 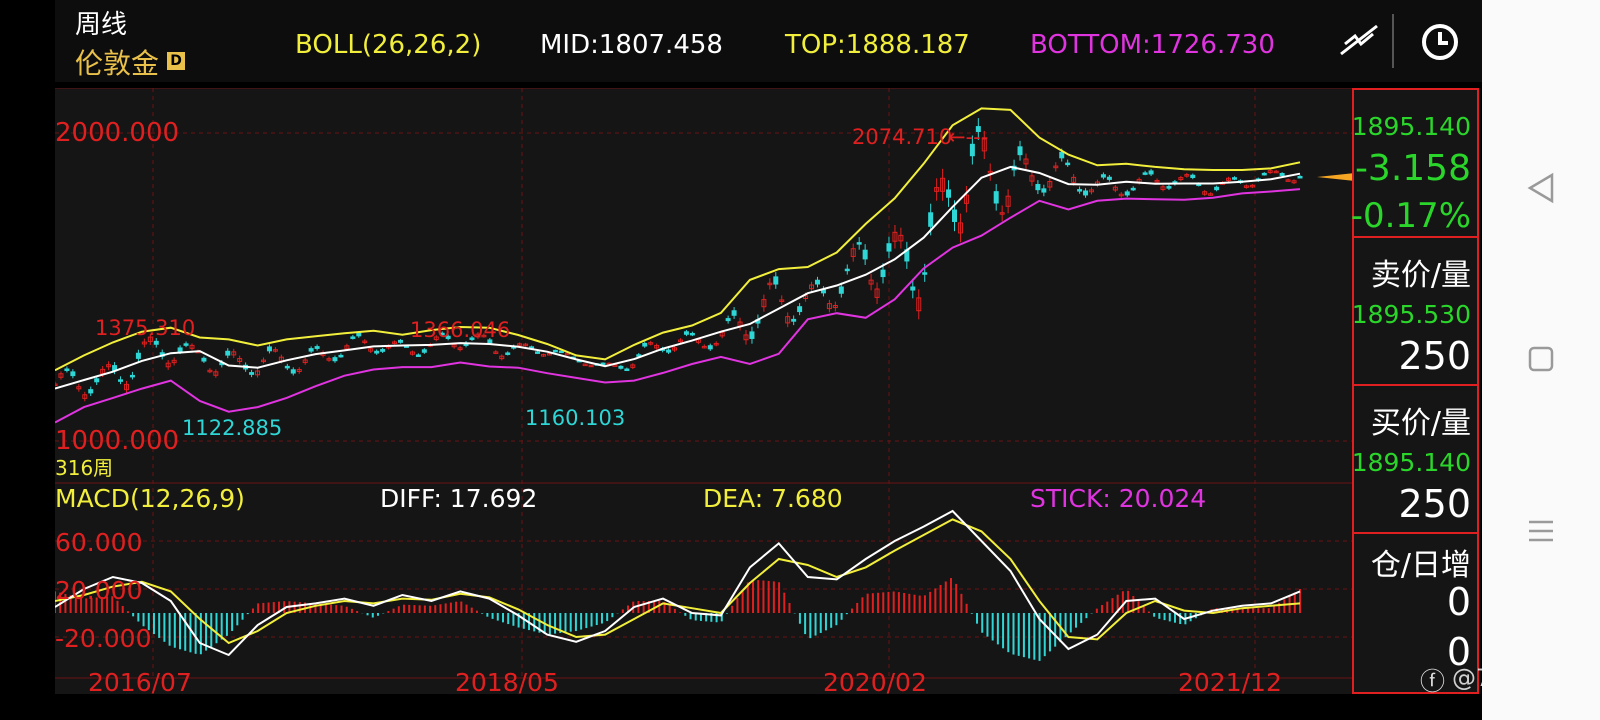 What do you see at coordinates (1541, 359) in the screenshot?
I see `home-icon` at bounding box center [1541, 359].